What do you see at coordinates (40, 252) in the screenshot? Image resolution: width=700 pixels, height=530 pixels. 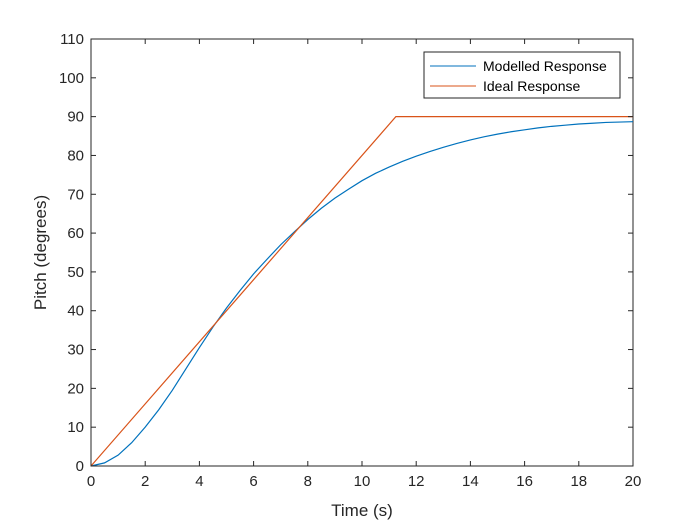 I see `y-axis-title: Pitch (degrees)` at bounding box center [40, 252].